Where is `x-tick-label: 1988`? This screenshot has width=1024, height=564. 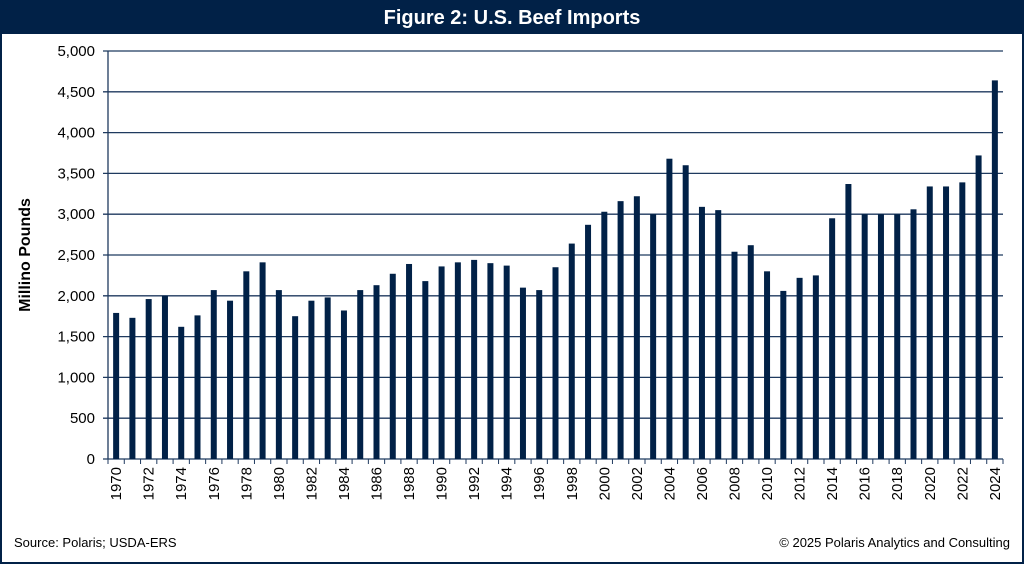 x-tick-label: 1988 is located at coordinates (409, 483).